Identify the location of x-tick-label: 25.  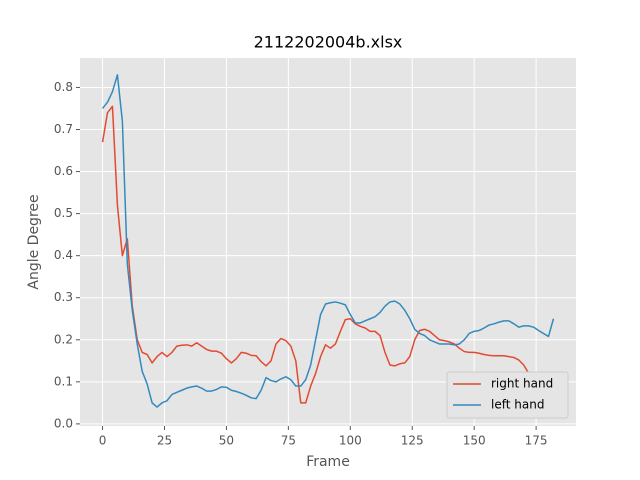
(164, 441).